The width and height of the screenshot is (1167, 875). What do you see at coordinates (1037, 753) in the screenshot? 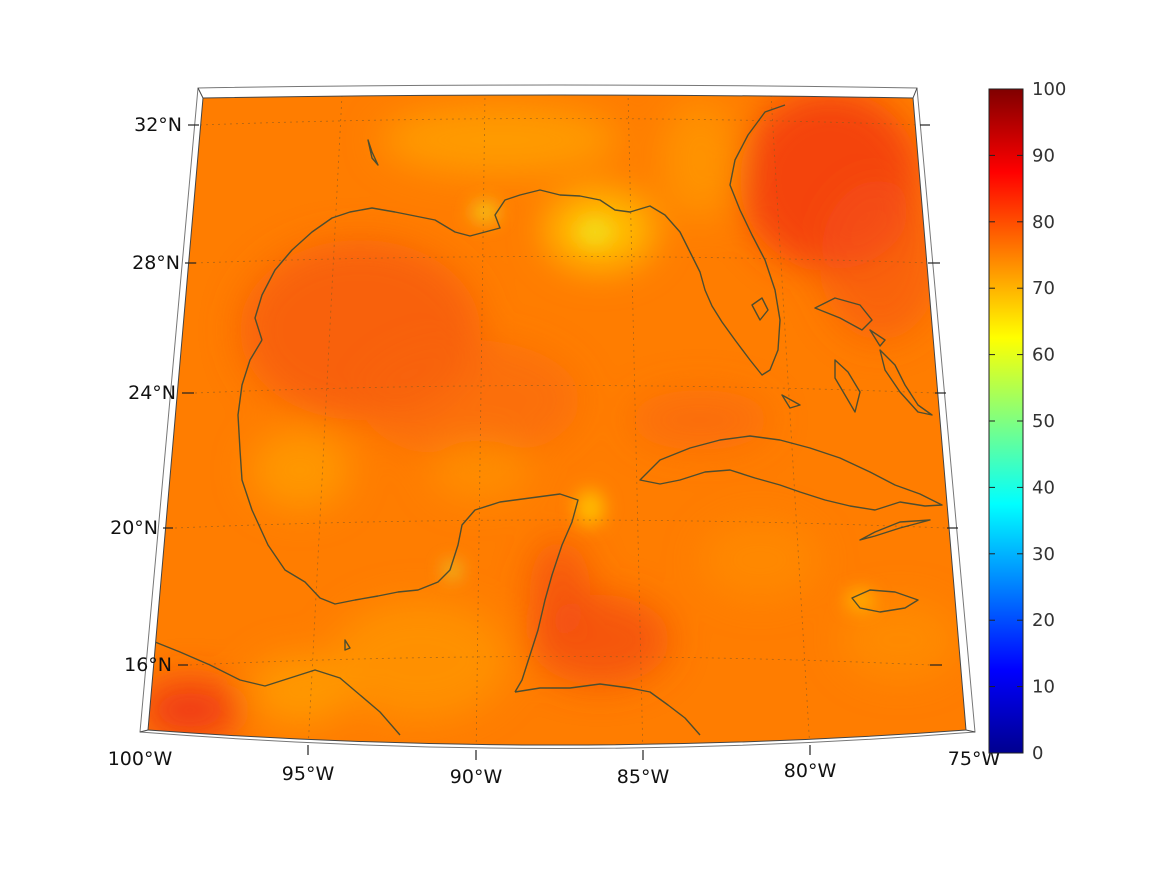
I see `colorbar-label: 0` at bounding box center [1037, 753].